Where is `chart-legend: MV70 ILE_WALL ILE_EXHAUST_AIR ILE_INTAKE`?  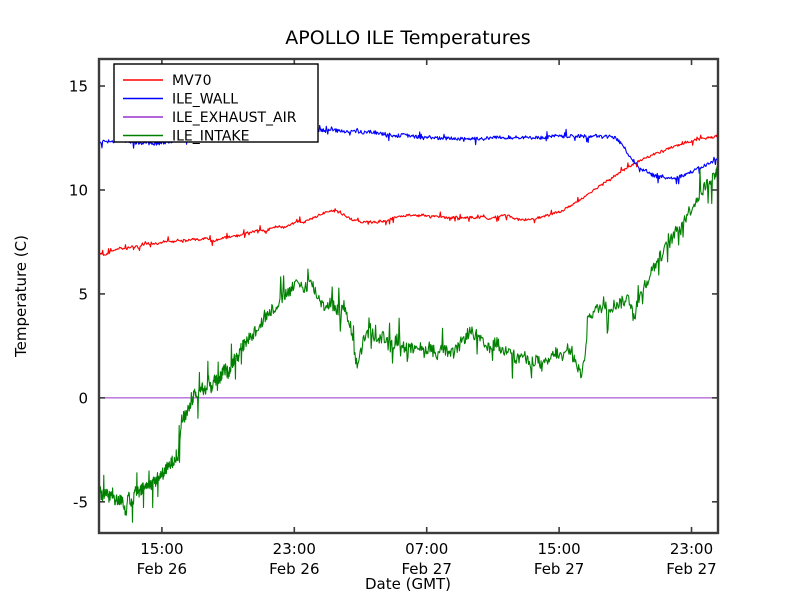
chart-legend: MV70 ILE_WALL ILE_EXHAUST_AIR ILE_INTAKE is located at coordinates (216, 104).